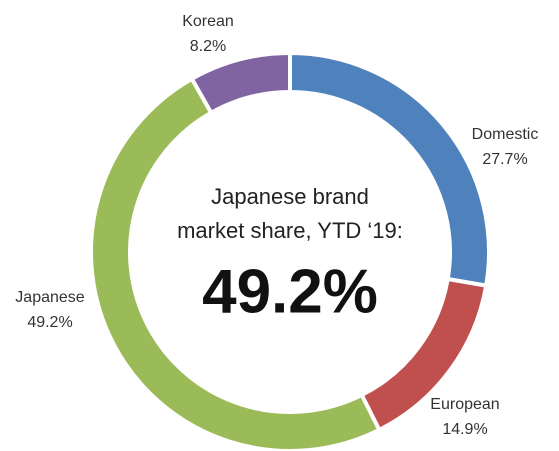 The width and height of the screenshot is (559, 451). What do you see at coordinates (464, 404) in the screenshot?
I see `segment-label: European` at bounding box center [464, 404].